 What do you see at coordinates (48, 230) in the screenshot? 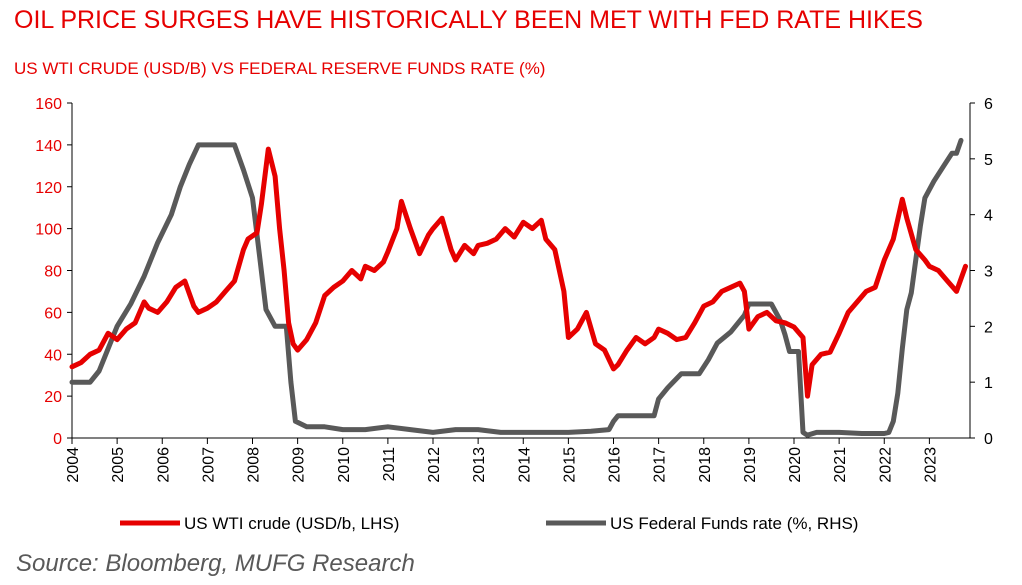
I see `y-left-tick-label: 100` at bounding box center [48, 230].